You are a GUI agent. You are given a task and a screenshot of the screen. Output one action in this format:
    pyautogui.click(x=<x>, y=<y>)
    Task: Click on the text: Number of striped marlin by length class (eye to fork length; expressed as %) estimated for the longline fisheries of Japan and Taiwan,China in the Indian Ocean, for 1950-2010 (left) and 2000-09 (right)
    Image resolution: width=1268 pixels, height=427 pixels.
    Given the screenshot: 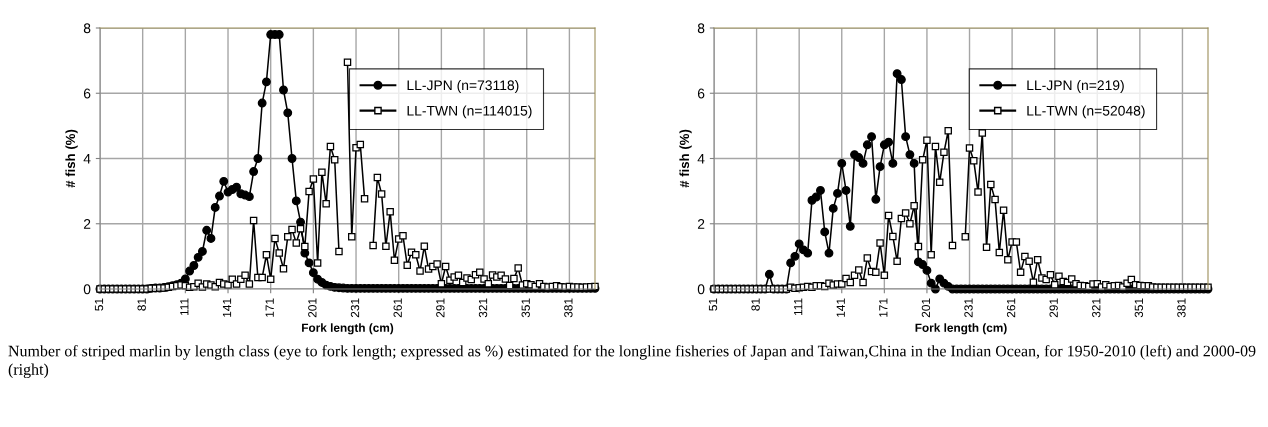 What is the action you would take?
    pyautogui.click(x=632, y=362)
    